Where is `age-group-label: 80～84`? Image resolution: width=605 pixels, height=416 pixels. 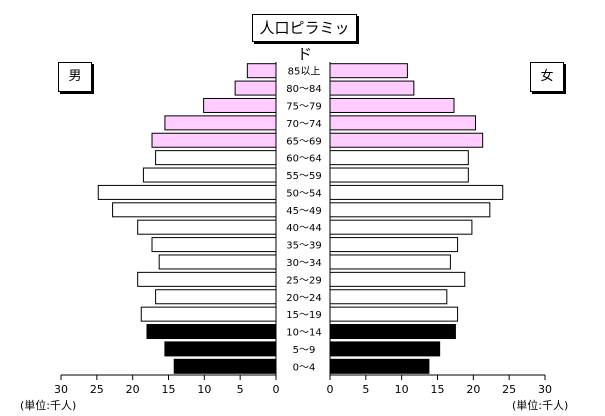
age-group-label: 80～84 is located at coordinates (303, 89).